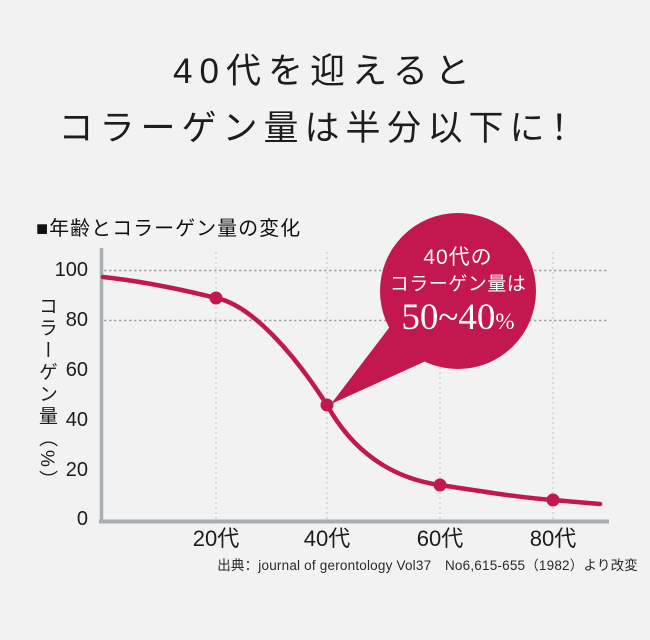 This screenshot has width=650, height=640. I want to click on y-tick-20: 20, so click(76, 470).